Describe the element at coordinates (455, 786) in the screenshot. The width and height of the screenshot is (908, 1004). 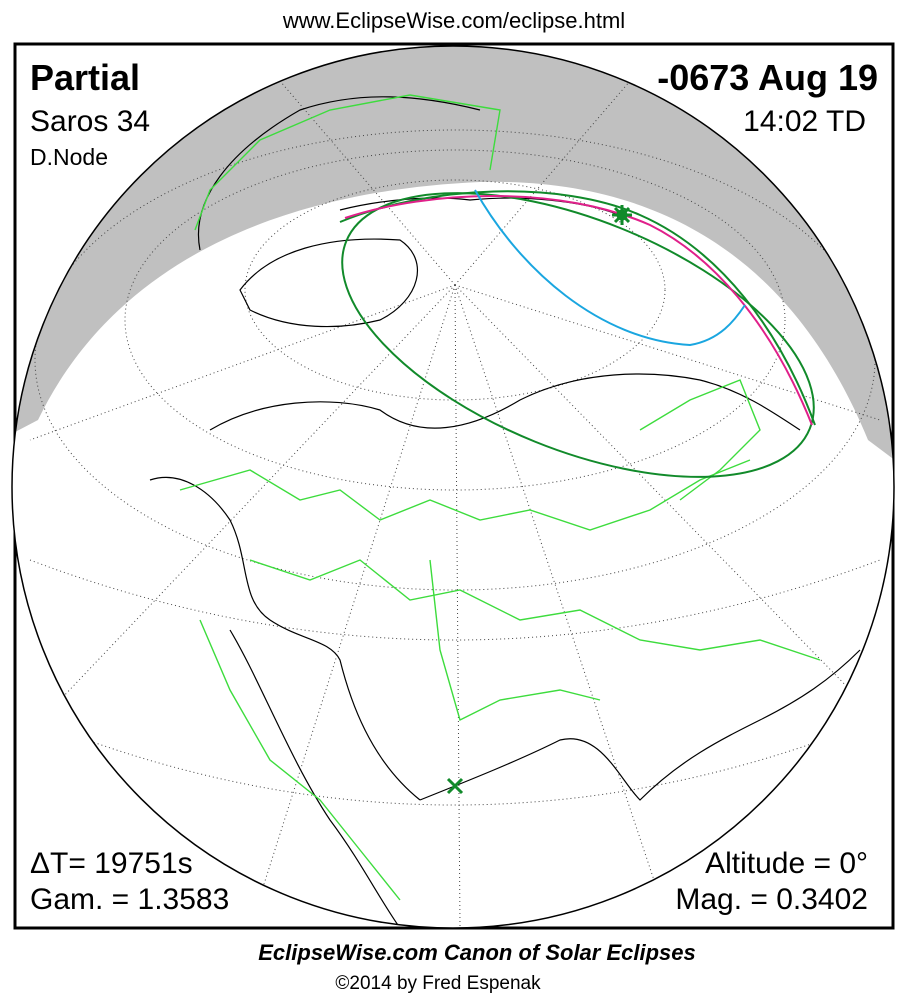
I see `sub-solar-marker` at that location.